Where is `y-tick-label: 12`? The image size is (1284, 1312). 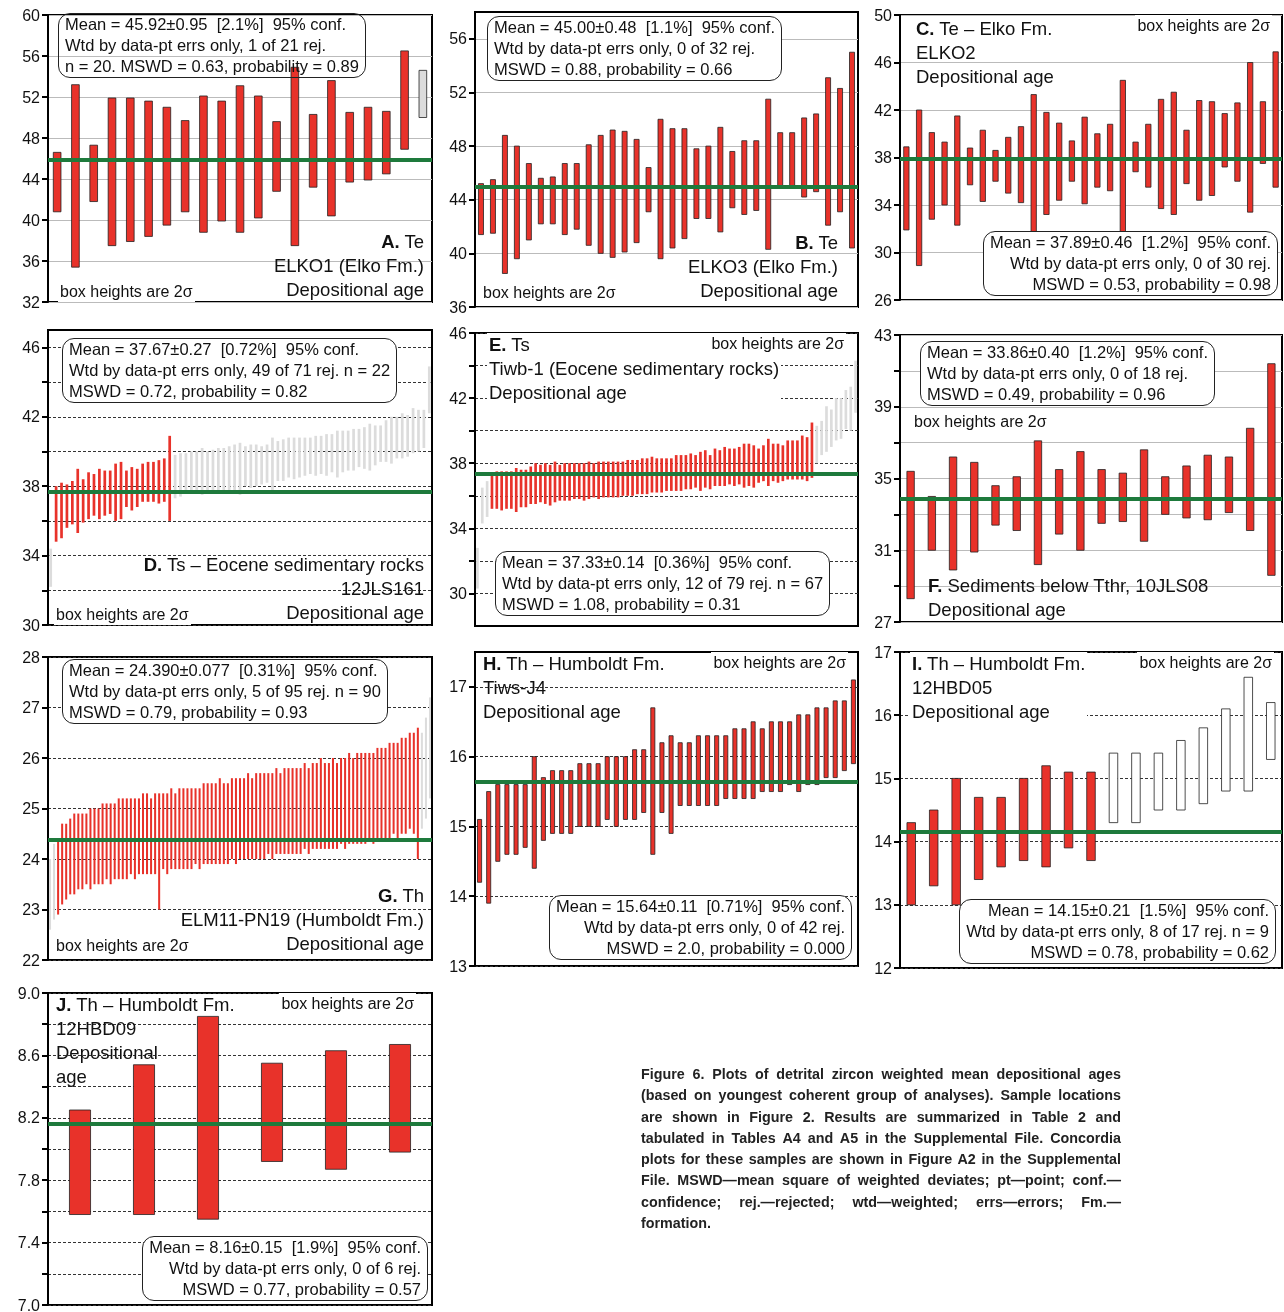 y-tick-label: 12 is located at coordinates (883, 968).